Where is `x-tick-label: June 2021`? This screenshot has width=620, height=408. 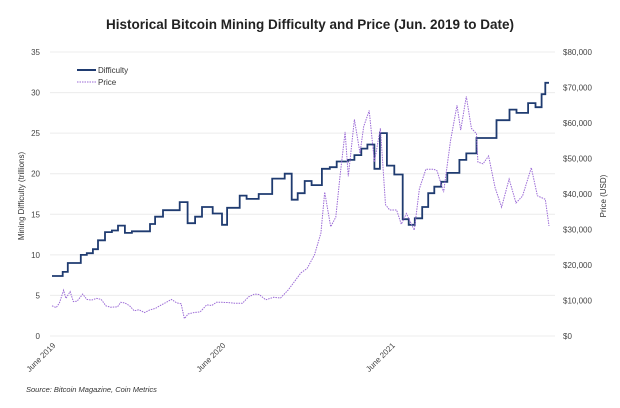 x-tick-label: June 2021 is located at coordinates (380, 357).